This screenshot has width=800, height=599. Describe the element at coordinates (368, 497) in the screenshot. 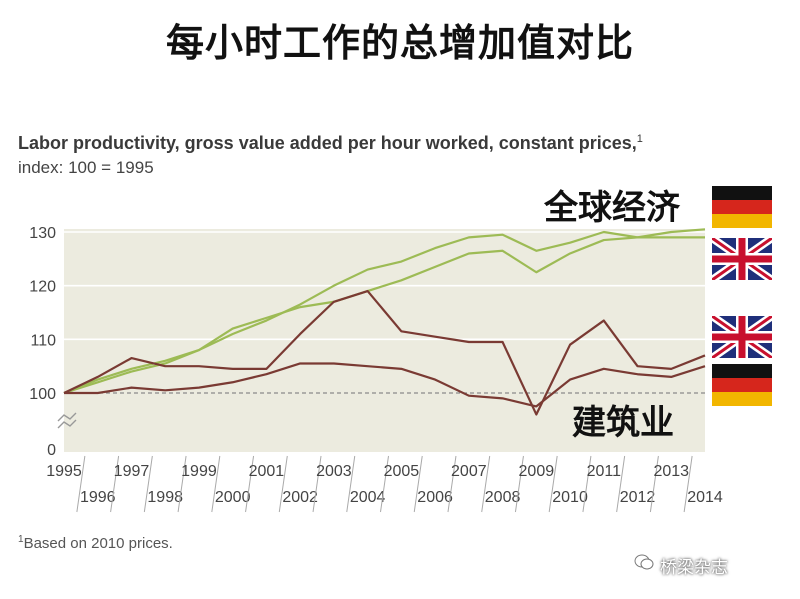

I see `x-tick-label: 2004` at that location.